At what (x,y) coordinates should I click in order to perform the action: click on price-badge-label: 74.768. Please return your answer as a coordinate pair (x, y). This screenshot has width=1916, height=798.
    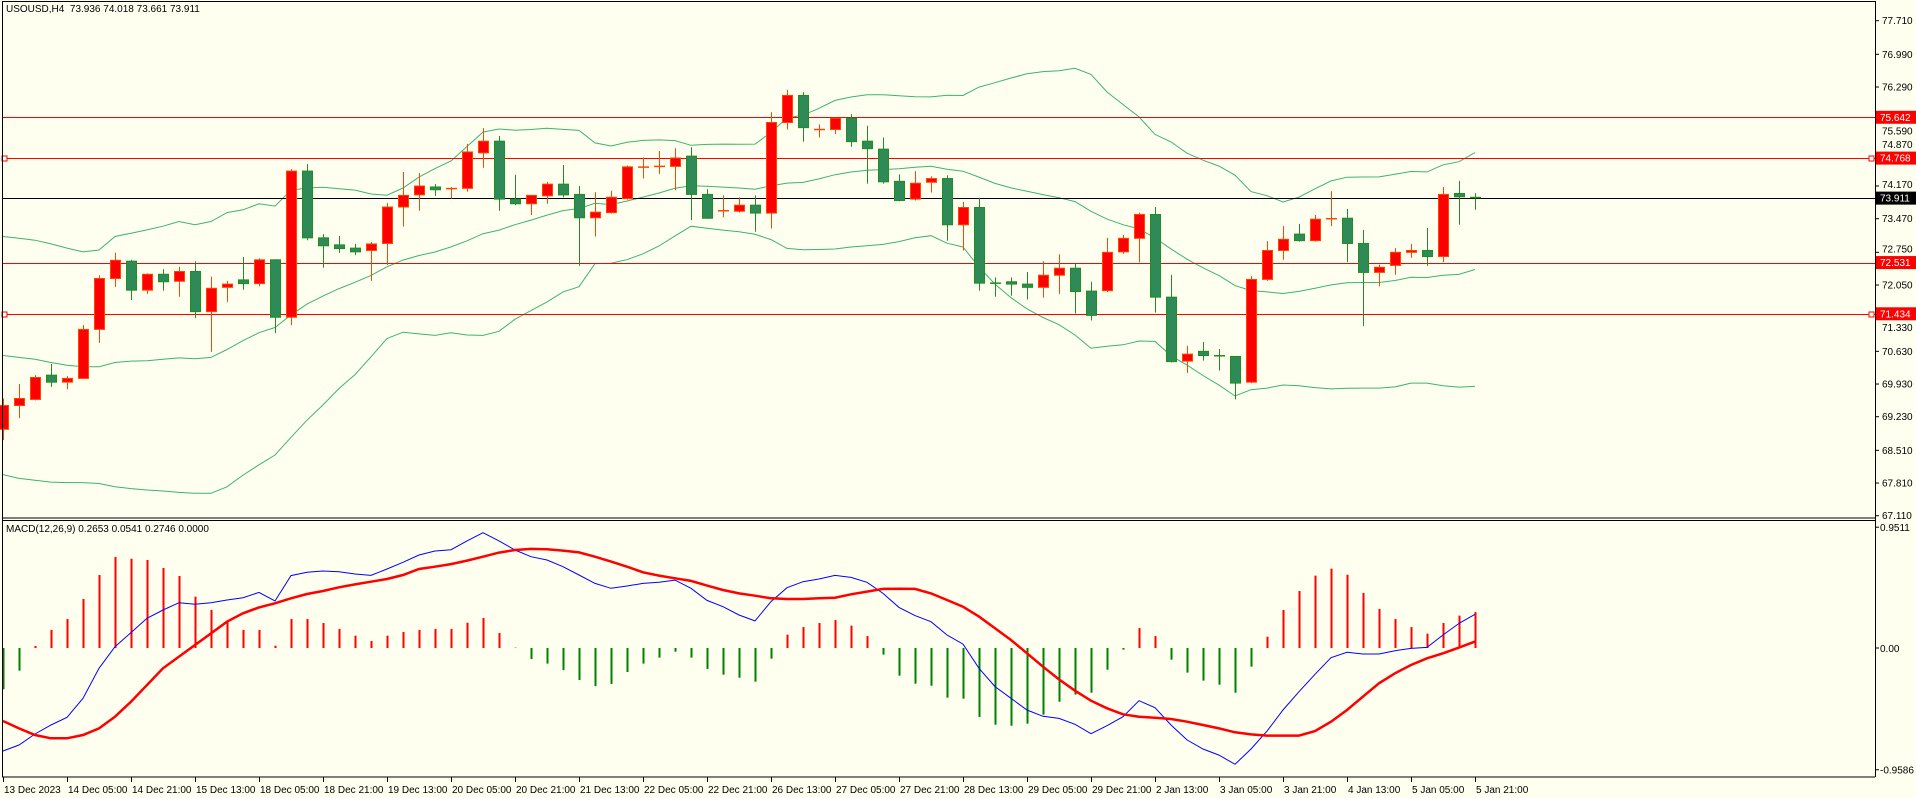
    Looking at the image, I should click on (1895, 159).